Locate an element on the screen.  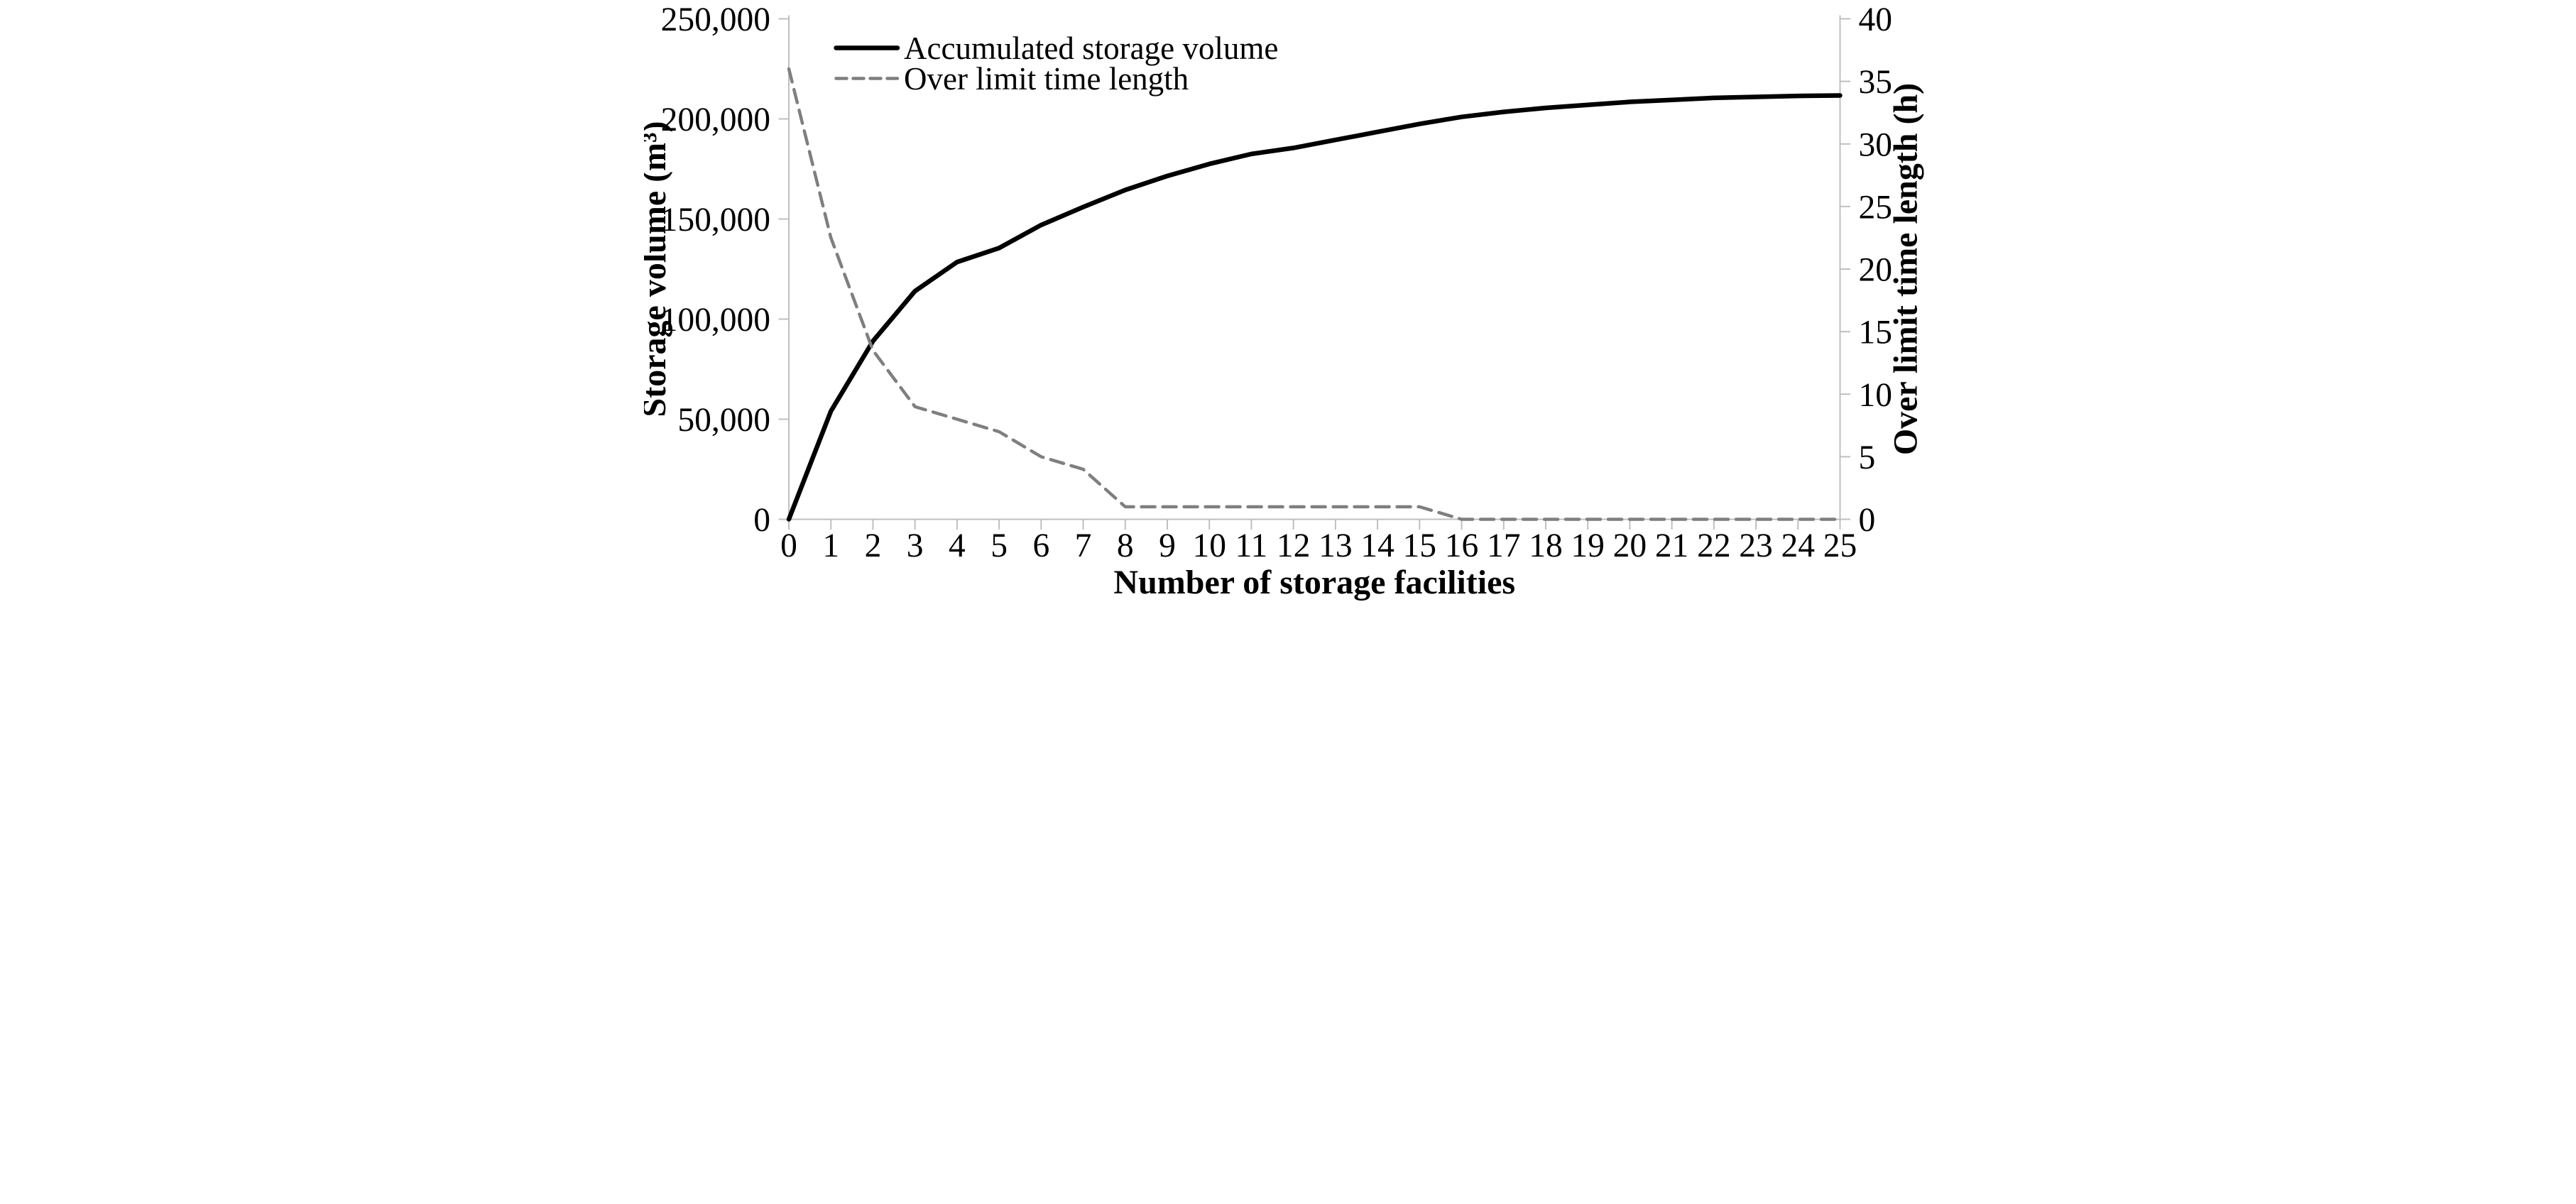
legend-item: Over limit time length is located at coordinates (1011, 79).